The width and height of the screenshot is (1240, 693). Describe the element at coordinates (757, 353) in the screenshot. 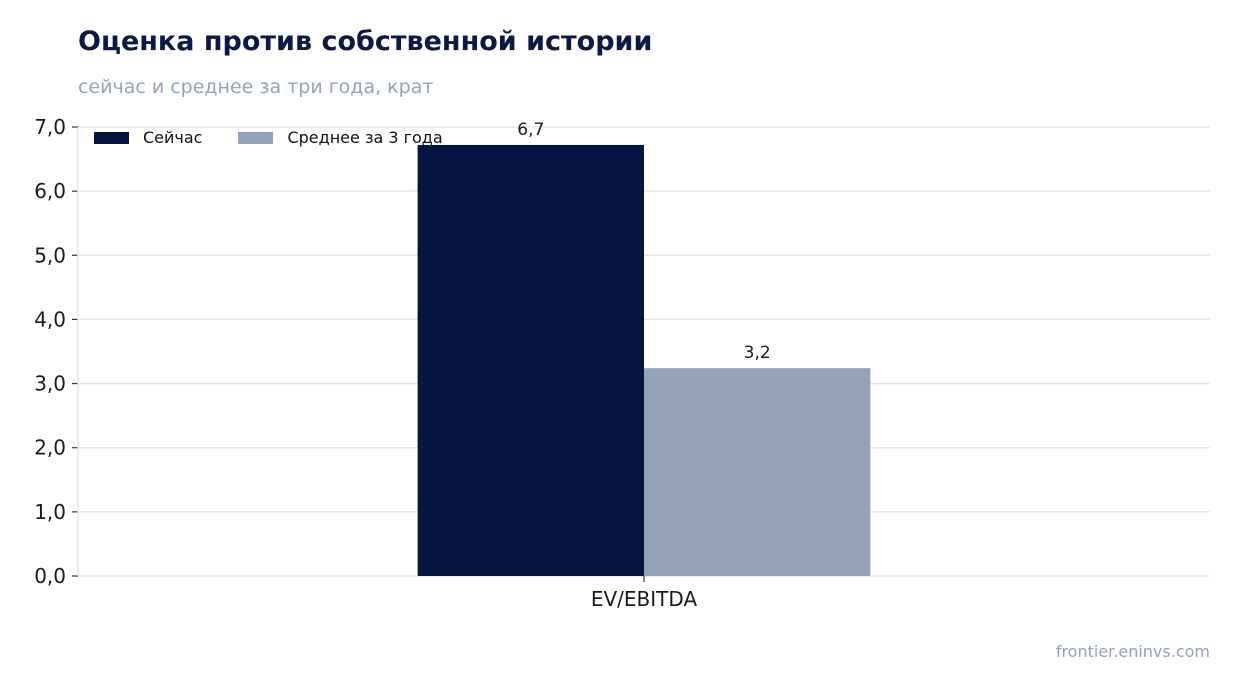

I see `data-label: 3,2` at that location.